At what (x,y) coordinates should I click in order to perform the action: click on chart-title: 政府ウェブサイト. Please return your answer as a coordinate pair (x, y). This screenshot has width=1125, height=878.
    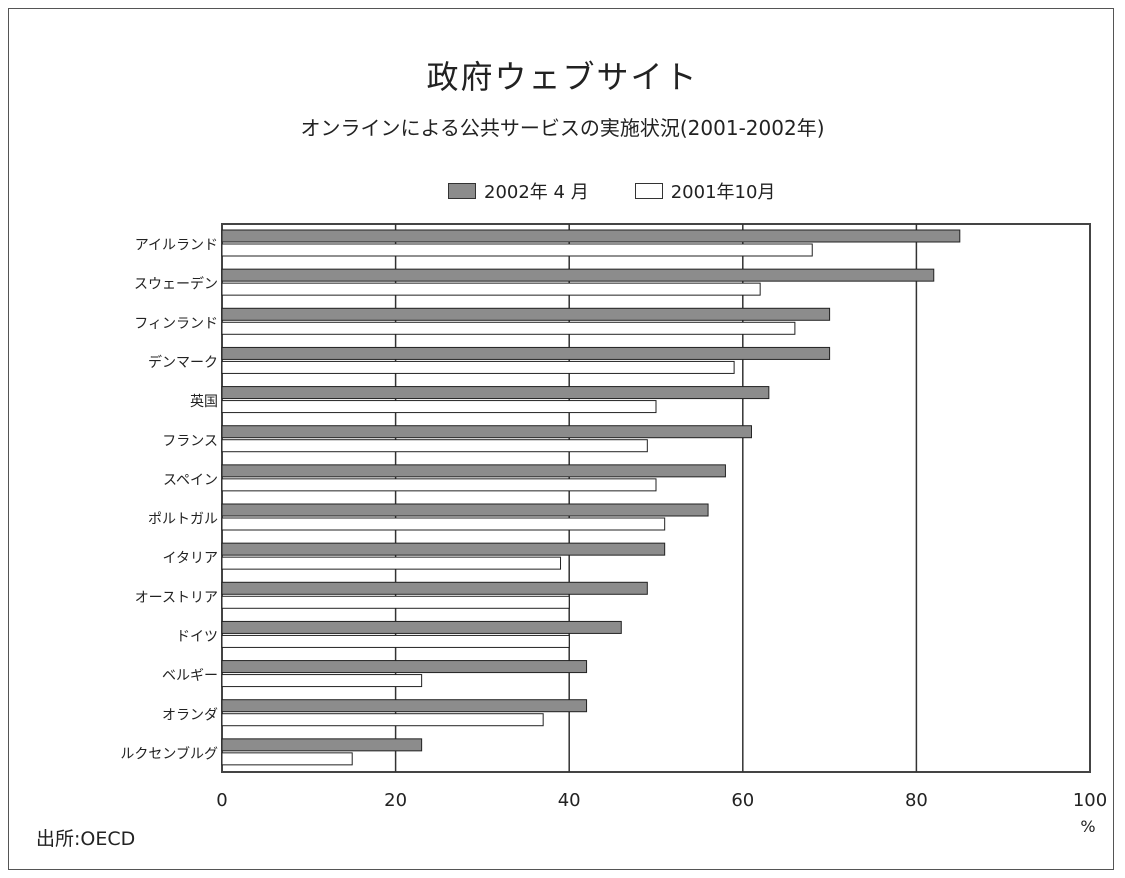
    Looking at the image, I should click on (562, 77).